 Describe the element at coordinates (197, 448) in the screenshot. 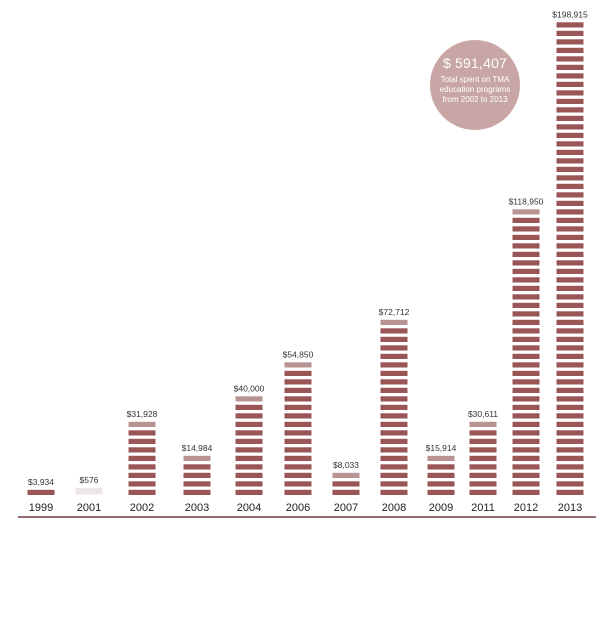

I see `value-label-2003: $14,984` at that location.